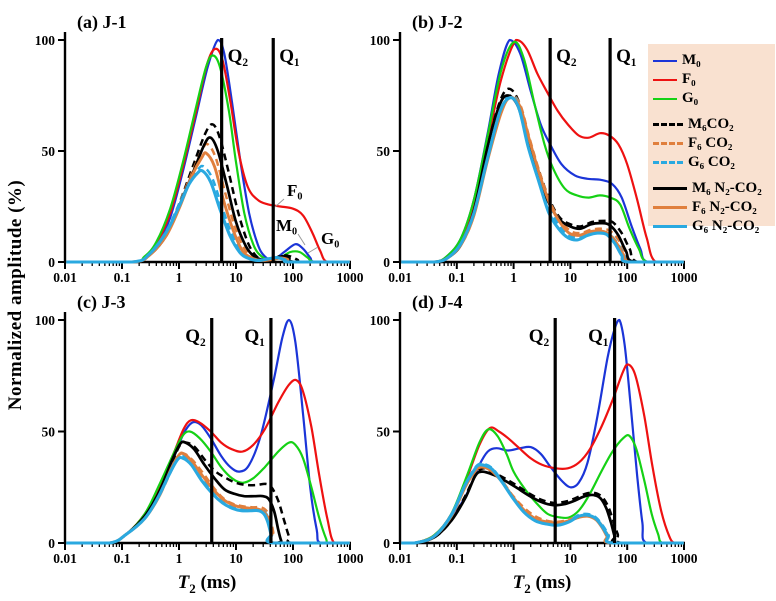  I want to click on legend-label: F₆ N₂-CO₂, so click(724, 207).